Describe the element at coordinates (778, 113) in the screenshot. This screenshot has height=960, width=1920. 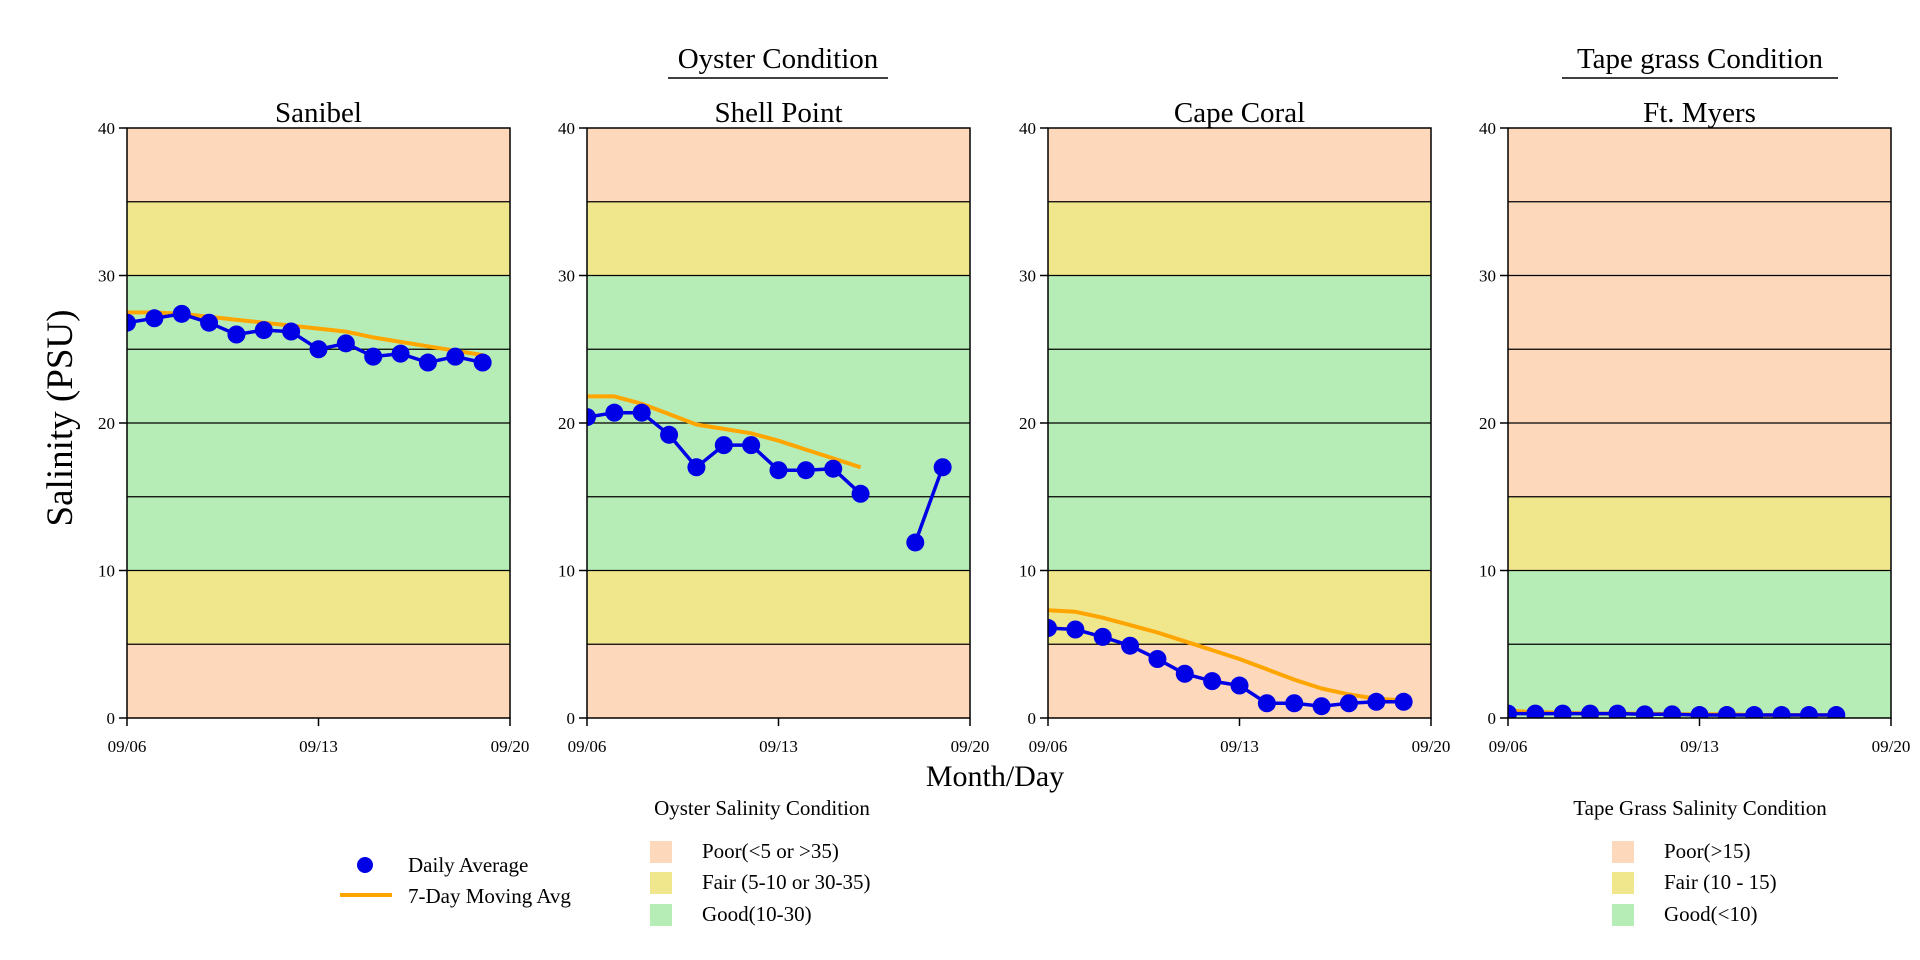
I see `panel-title: Shell Point` at that location.